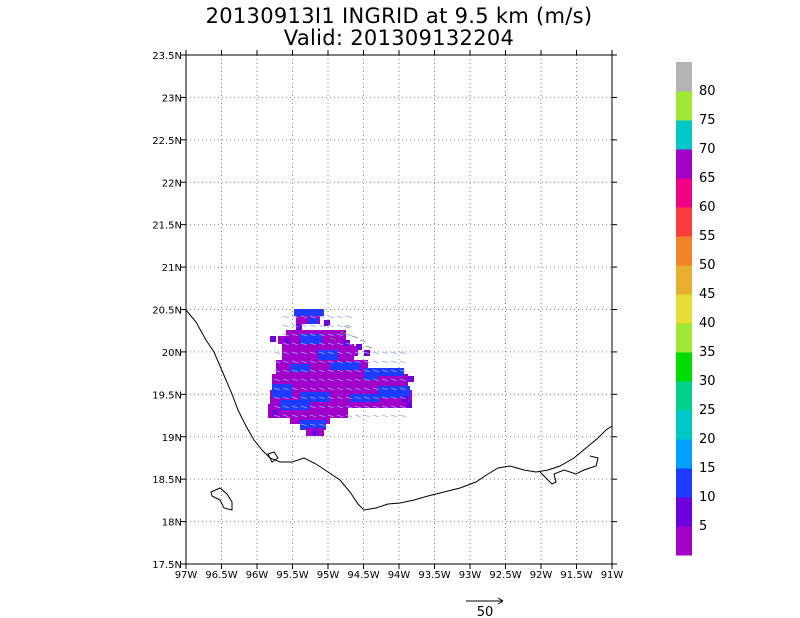 This screenshot has width=800, height=618. Describe the element at coordinates (292, 575) in the screenshot. I see `lon-tick-label: 95.5W` at that location.